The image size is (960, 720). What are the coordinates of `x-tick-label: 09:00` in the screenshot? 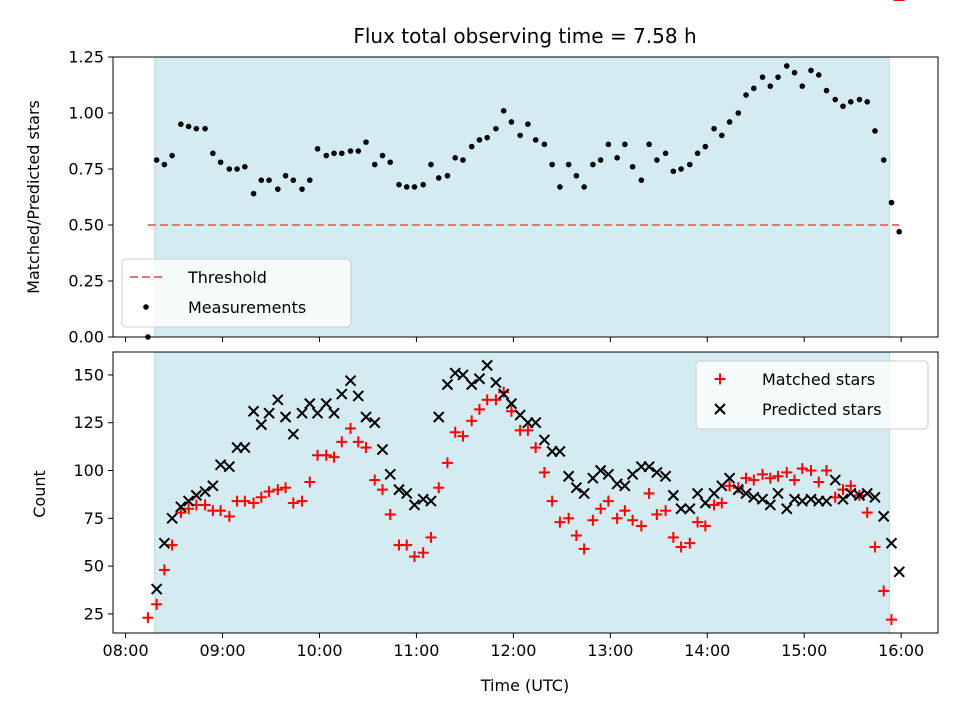 It's located at (222, 650).